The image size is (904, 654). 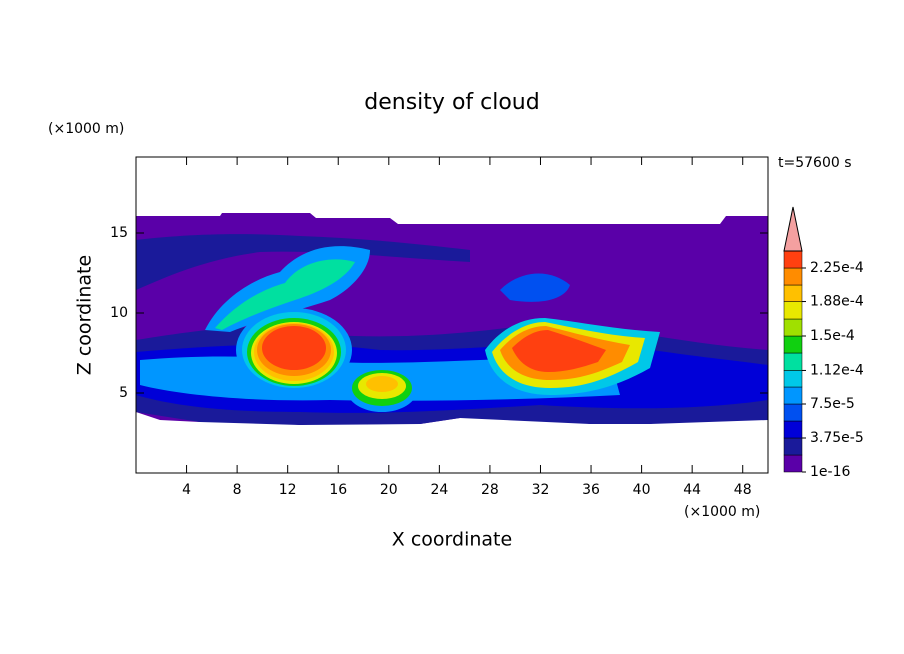 What do you see at coordinates (815, 163) in the screenshot?
I see `annotation: t=57600 s` at bounding box center [815, 163].